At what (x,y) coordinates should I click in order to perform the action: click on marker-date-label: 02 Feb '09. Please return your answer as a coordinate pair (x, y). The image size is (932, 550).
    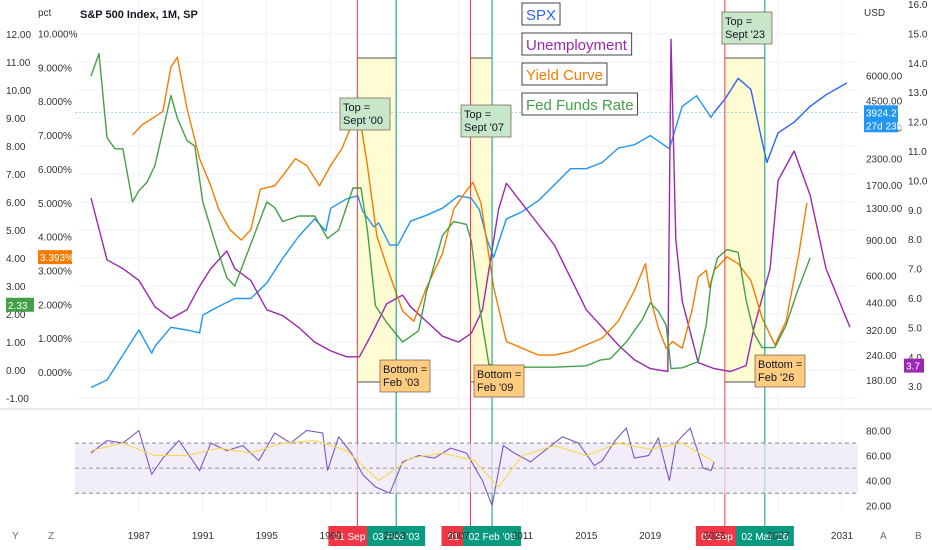
    Looking at the image, I should click on (492, 537).